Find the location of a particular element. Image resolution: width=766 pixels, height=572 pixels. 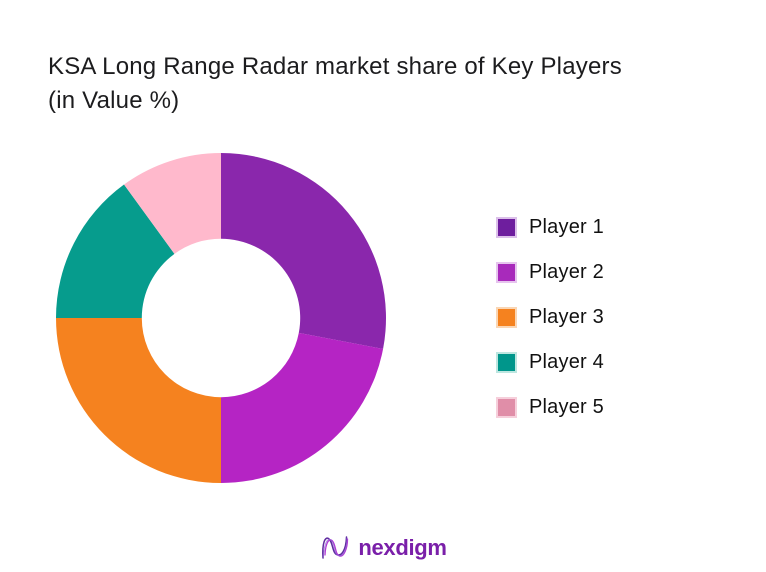

legend-item-player-4: Player 4 is located at coordinates (550, 362).